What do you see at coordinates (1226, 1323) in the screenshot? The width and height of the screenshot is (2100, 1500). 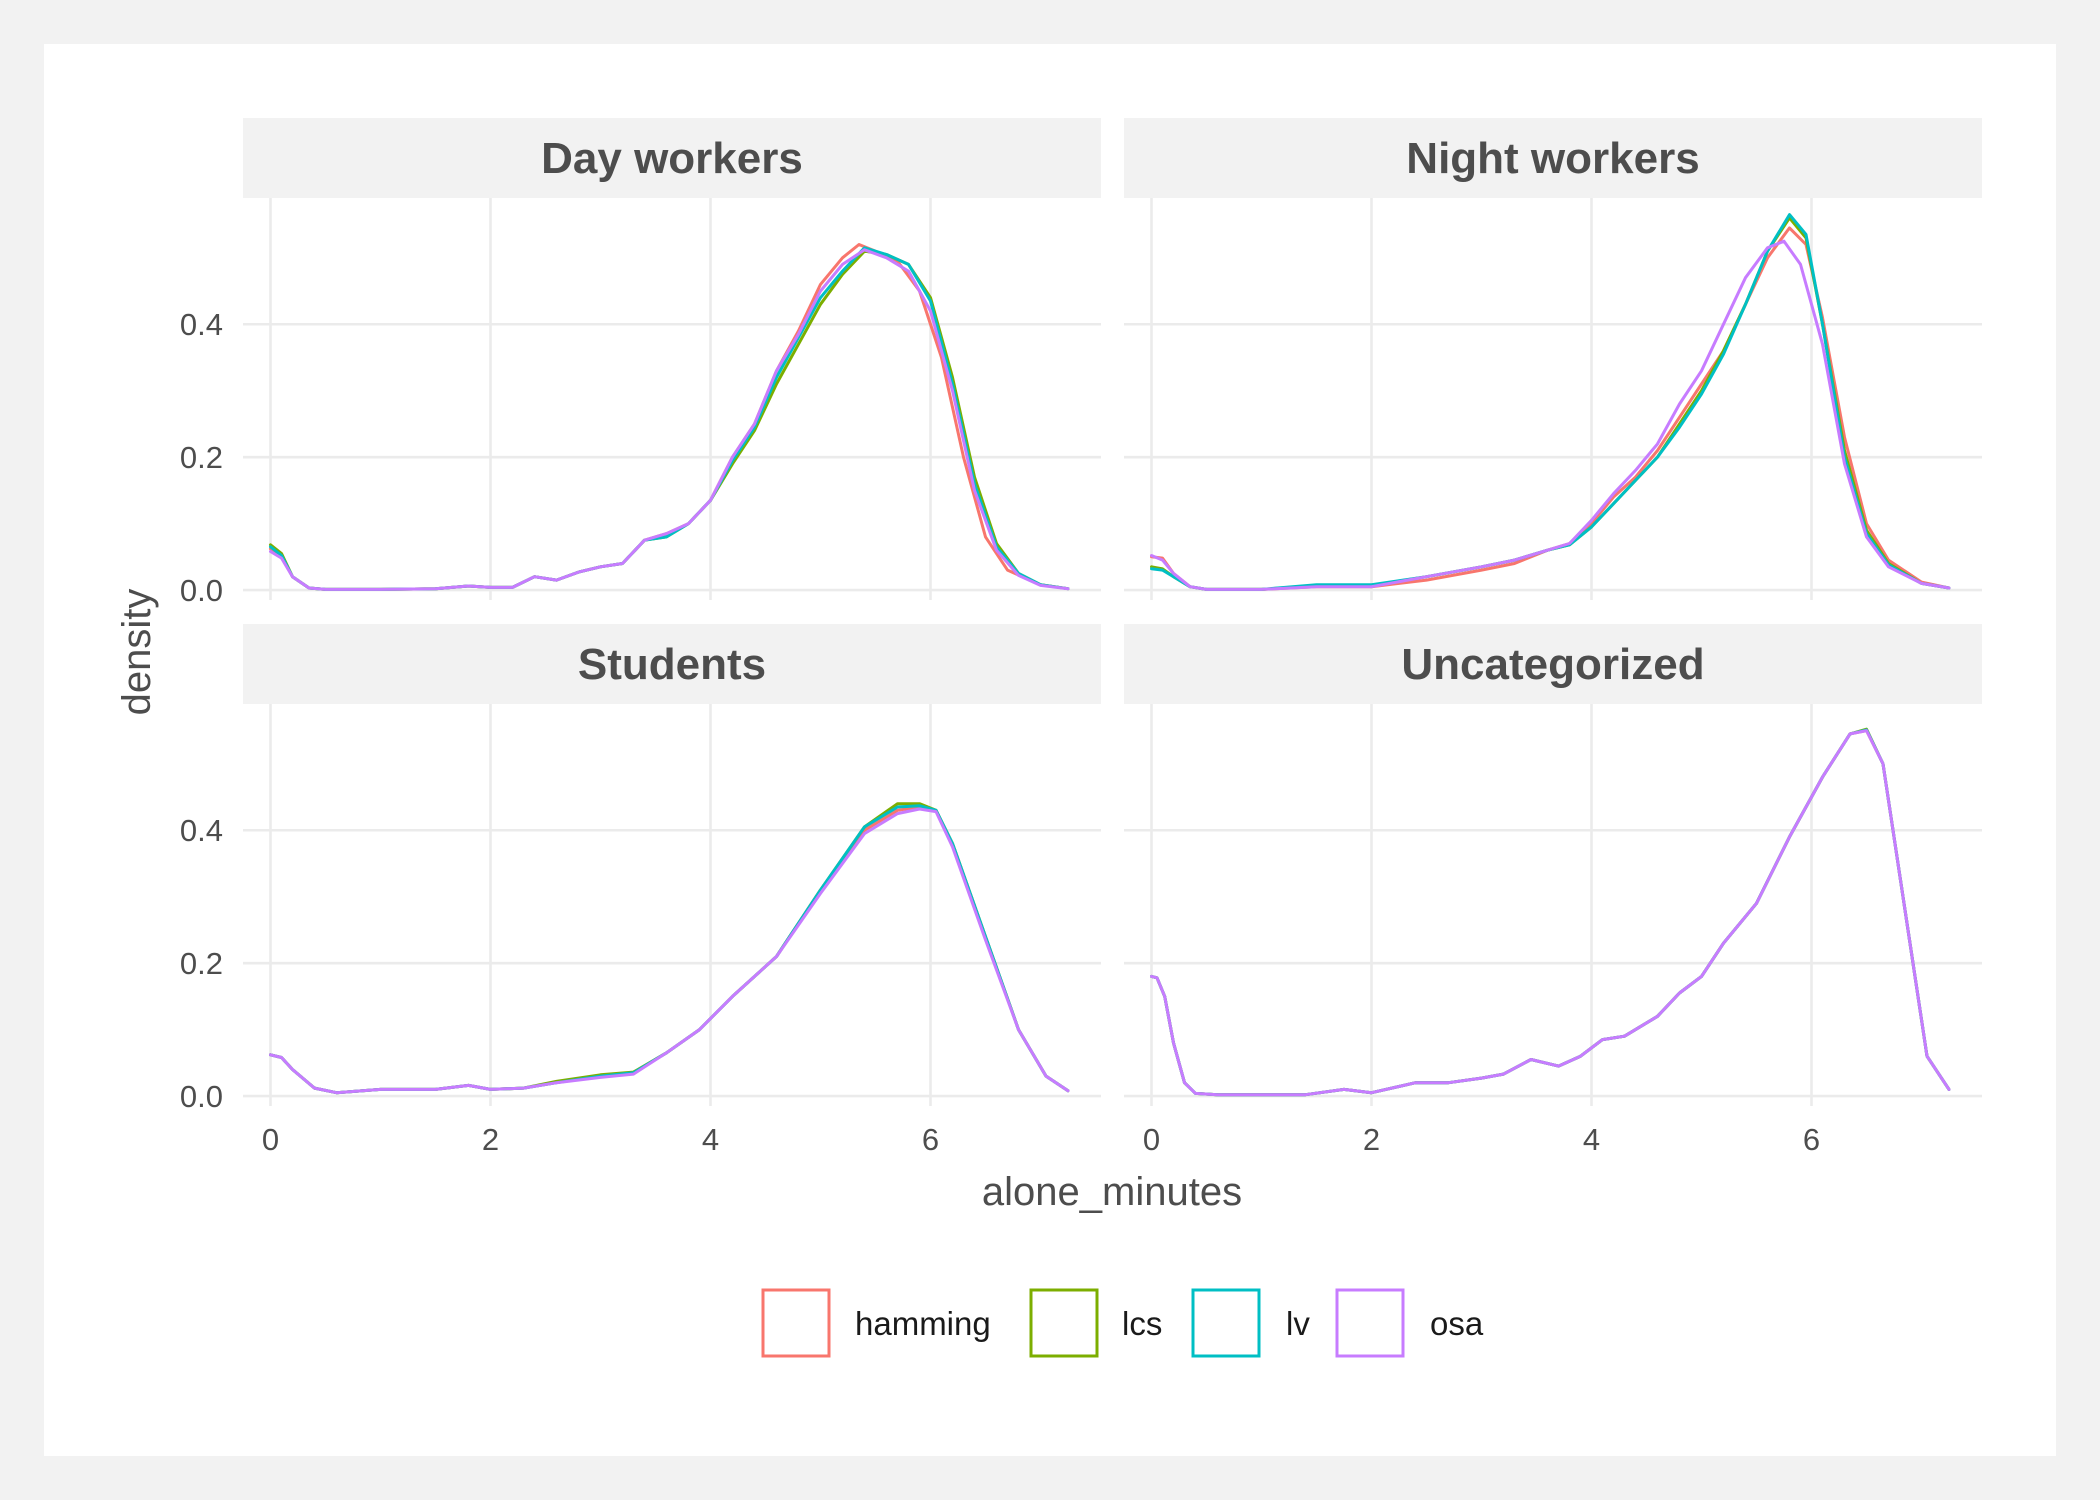 I see `legend-key-lv` at bounding box center [1226, 1323].